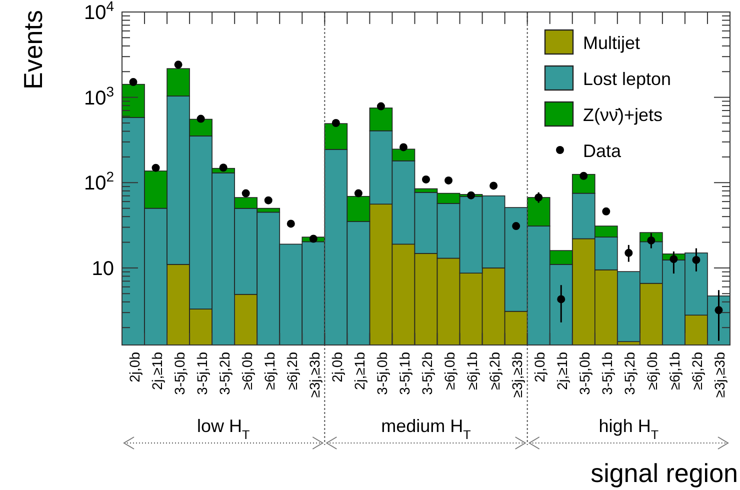 This screenshot has width=740, height=490. Describe the element at coordinates (628, 429) in the screenshot. I see `text: high H$_{T}$` at that location.